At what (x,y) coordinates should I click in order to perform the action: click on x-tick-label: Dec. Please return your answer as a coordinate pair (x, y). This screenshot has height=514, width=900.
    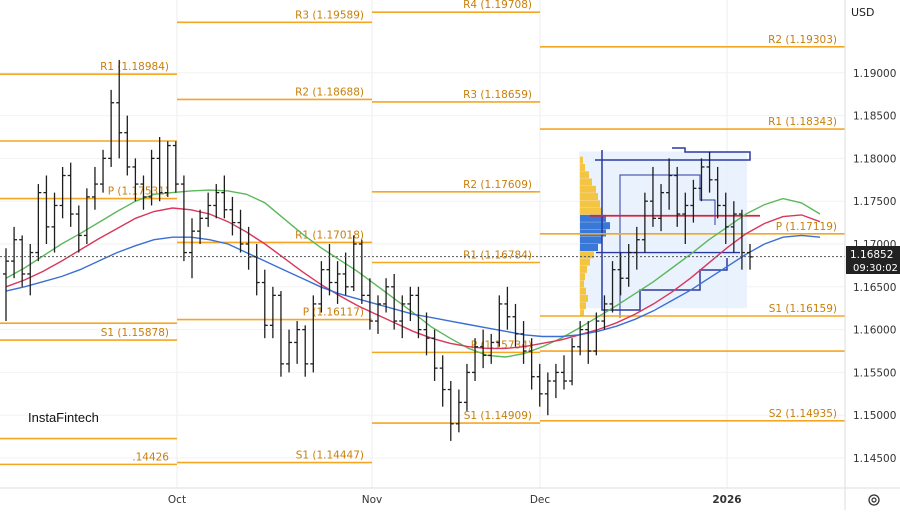
    Looking at the image, I should click on (540, 500).